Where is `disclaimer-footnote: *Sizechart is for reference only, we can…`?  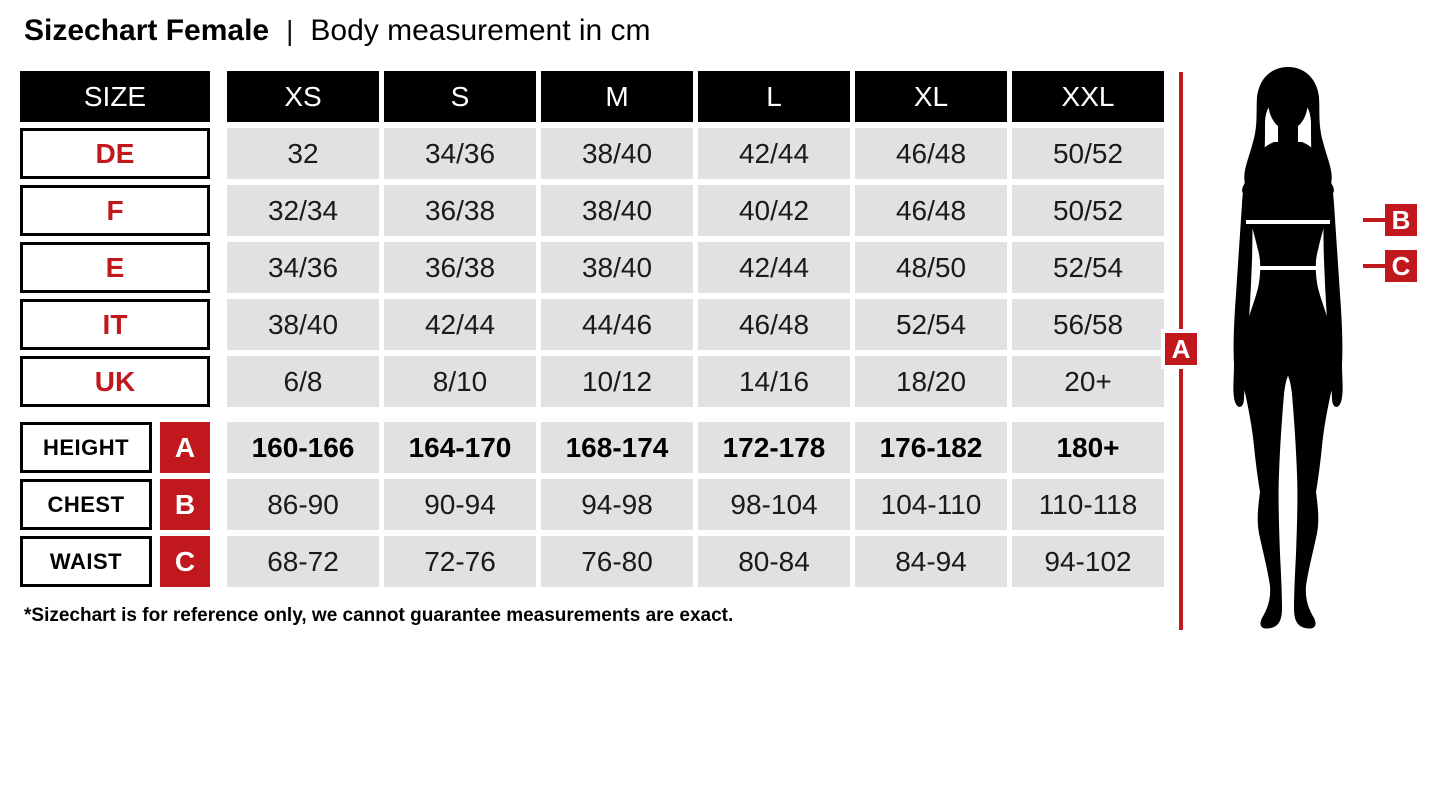
disclaimer-footnote: *Sizechart is for reference only, we can… is located at coordinates (379, 615).